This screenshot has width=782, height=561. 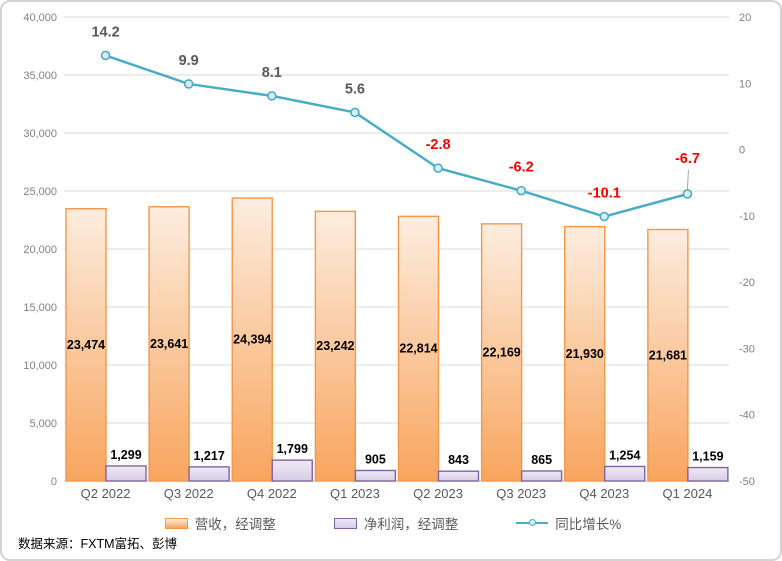 I want to click on bar-label-netprofit: 843, so click(x=458, y=460).